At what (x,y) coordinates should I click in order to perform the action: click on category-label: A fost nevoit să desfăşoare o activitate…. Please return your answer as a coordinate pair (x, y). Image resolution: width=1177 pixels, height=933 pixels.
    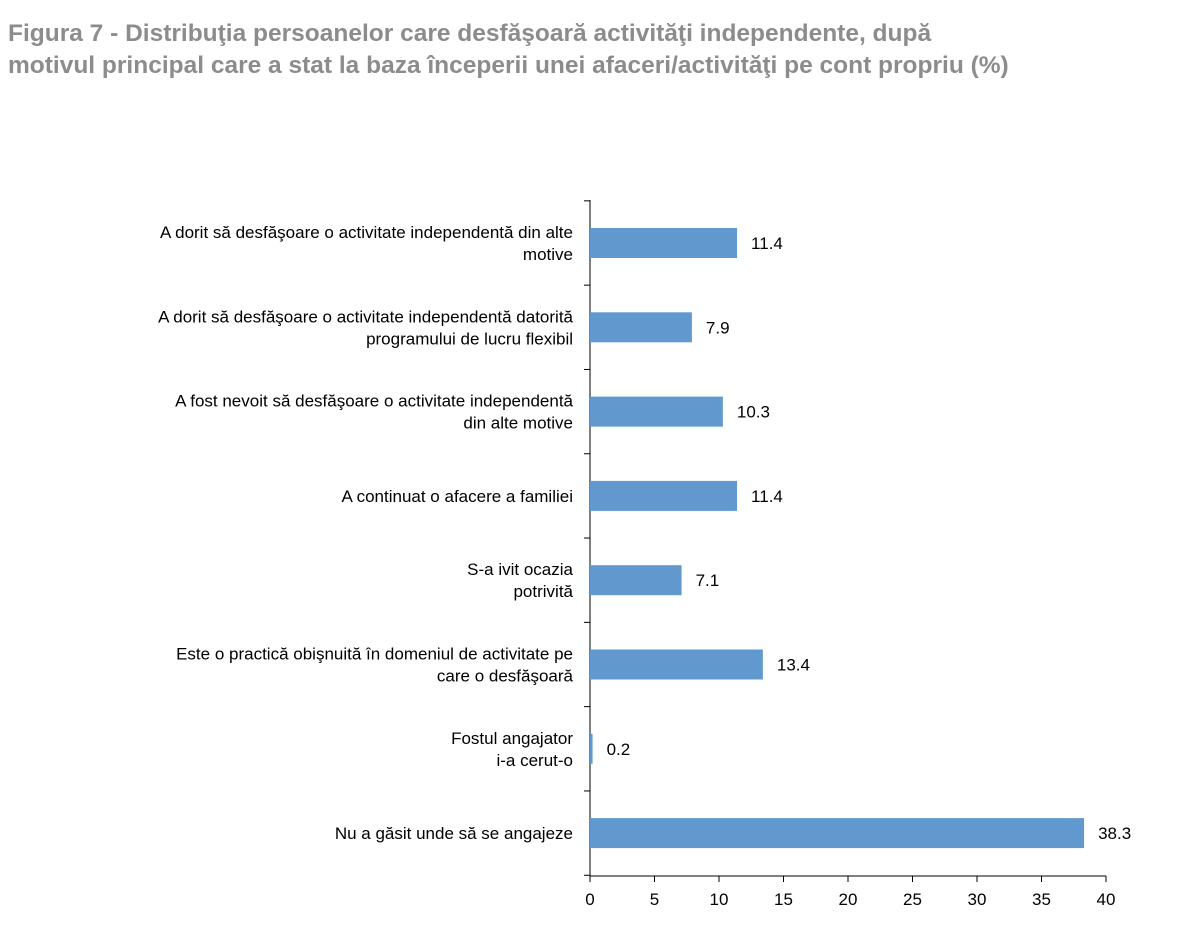
    Looking at the image, I should click on (374, 412).